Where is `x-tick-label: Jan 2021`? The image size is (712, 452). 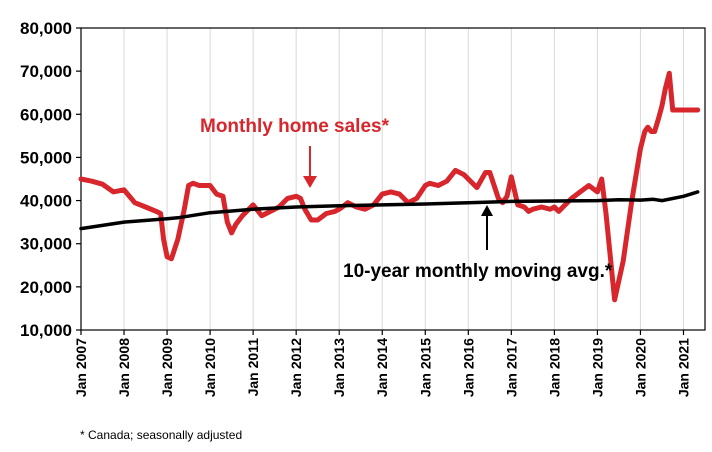 x-tick-label: Jan 2021 is located at coordinates (683, 367).